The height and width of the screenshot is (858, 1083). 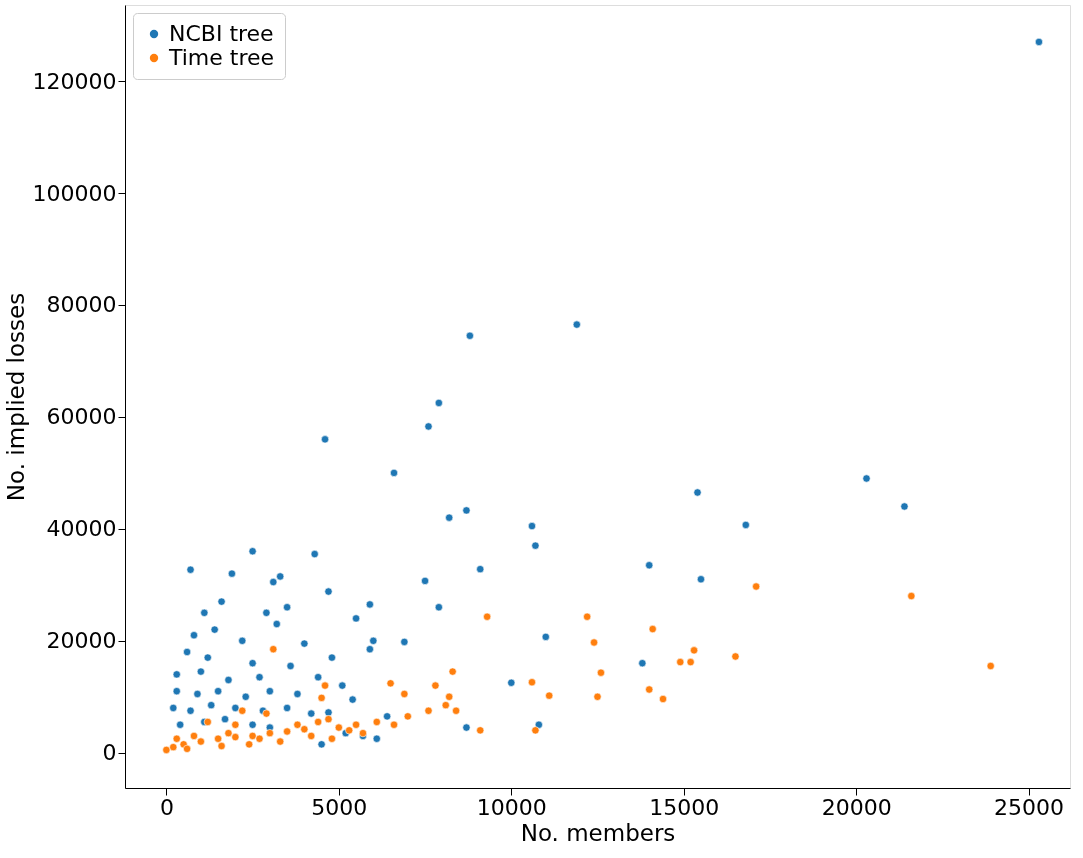 What do you see at coordinates (221, 33) in the screenshot?
I see `legend-label: NCBI tree` at bounding box center [221, 33].